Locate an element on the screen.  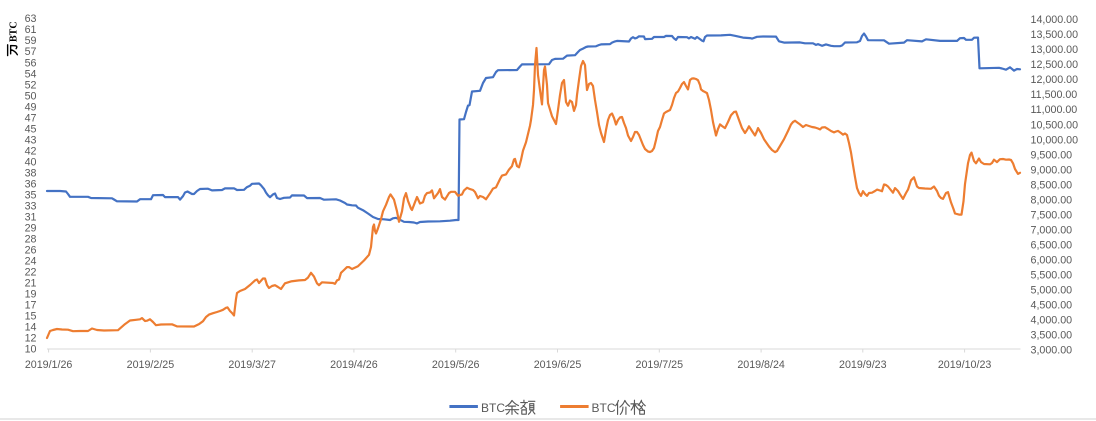
svg-text: 4,500.00 is located at coordinates (1052, 306).